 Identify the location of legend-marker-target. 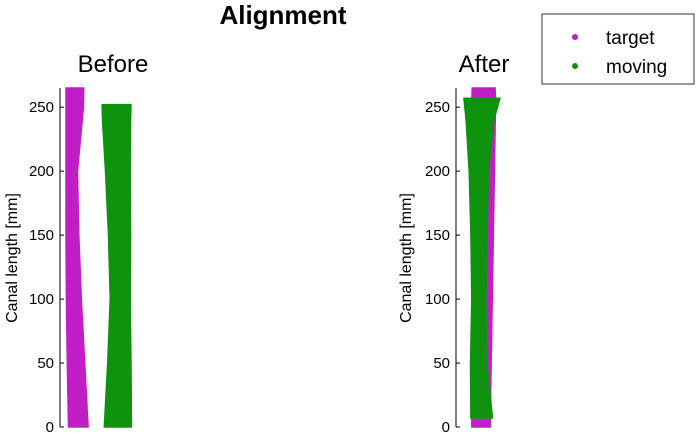
(575, 37).